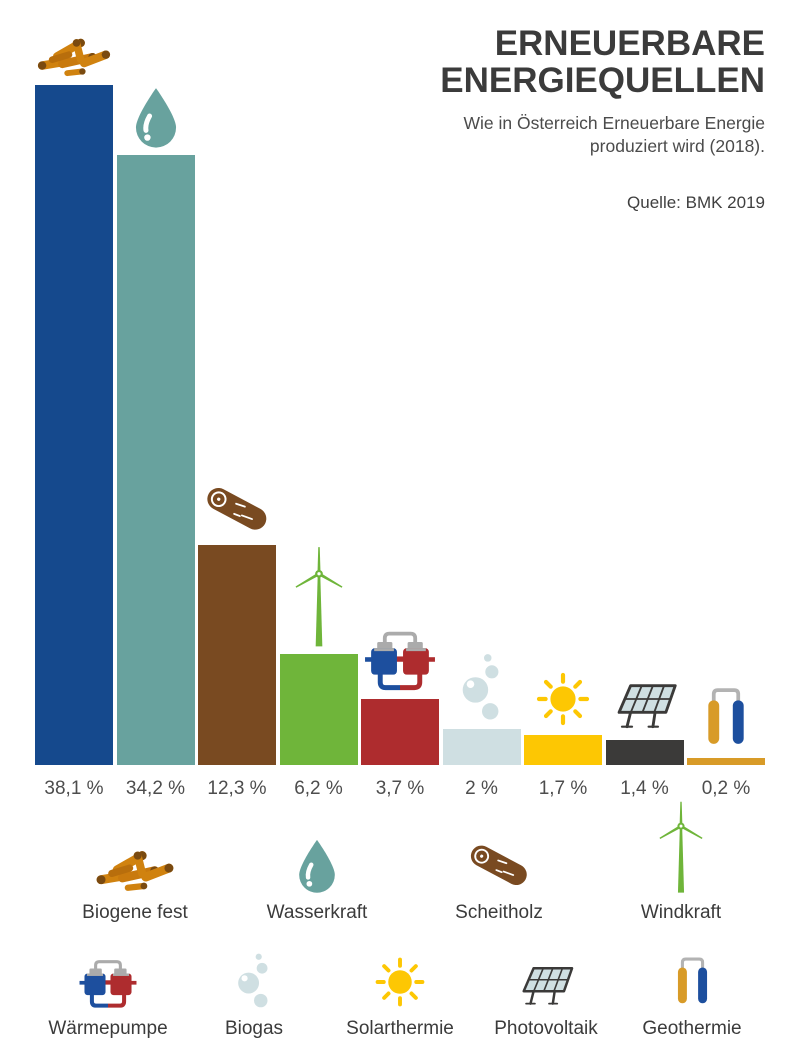 This screenshot has height=1055, width=800. What do you see at coordinates (400, 697) in the screenshot?
I see `bar-column-waermepumpe` at bounding box center [400, 697].